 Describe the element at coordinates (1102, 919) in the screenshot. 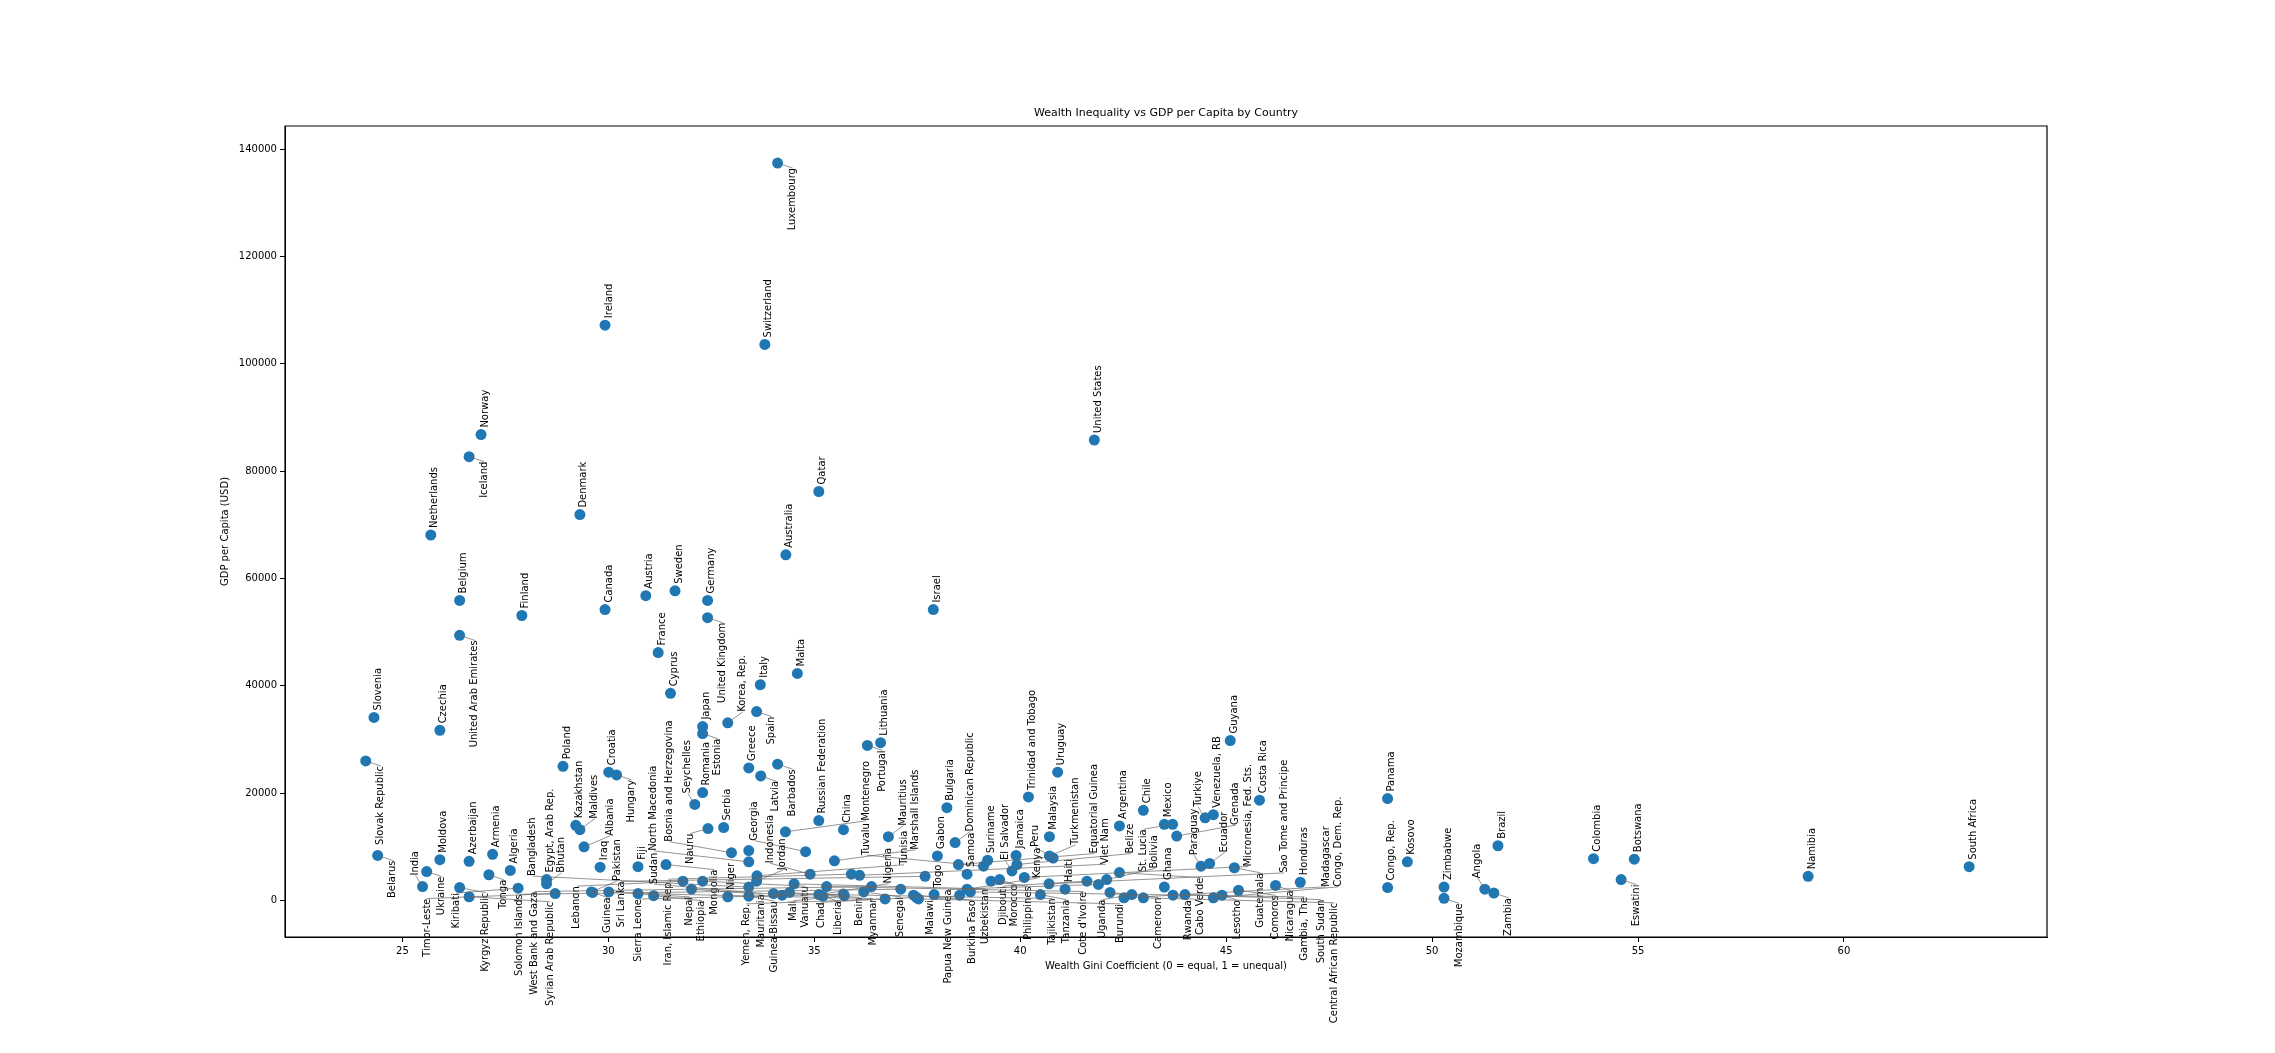

I see `annotation: Uganda` at that location.